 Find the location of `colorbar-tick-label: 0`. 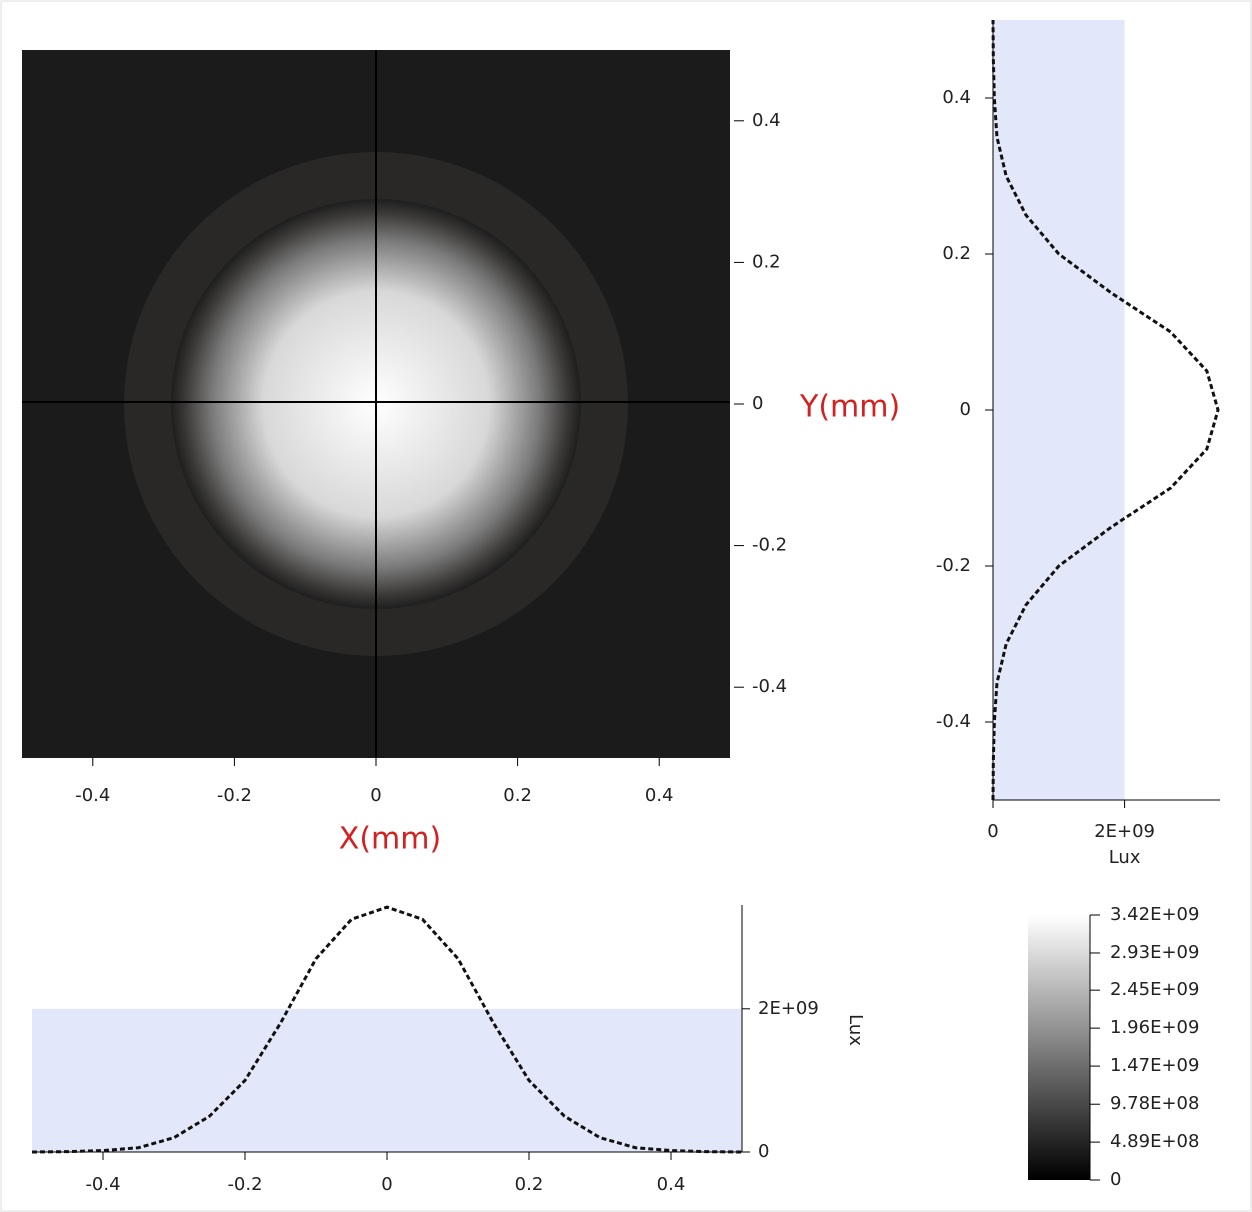

colorbar-tick-label: 0 is located at coordinates (1115, 1179).